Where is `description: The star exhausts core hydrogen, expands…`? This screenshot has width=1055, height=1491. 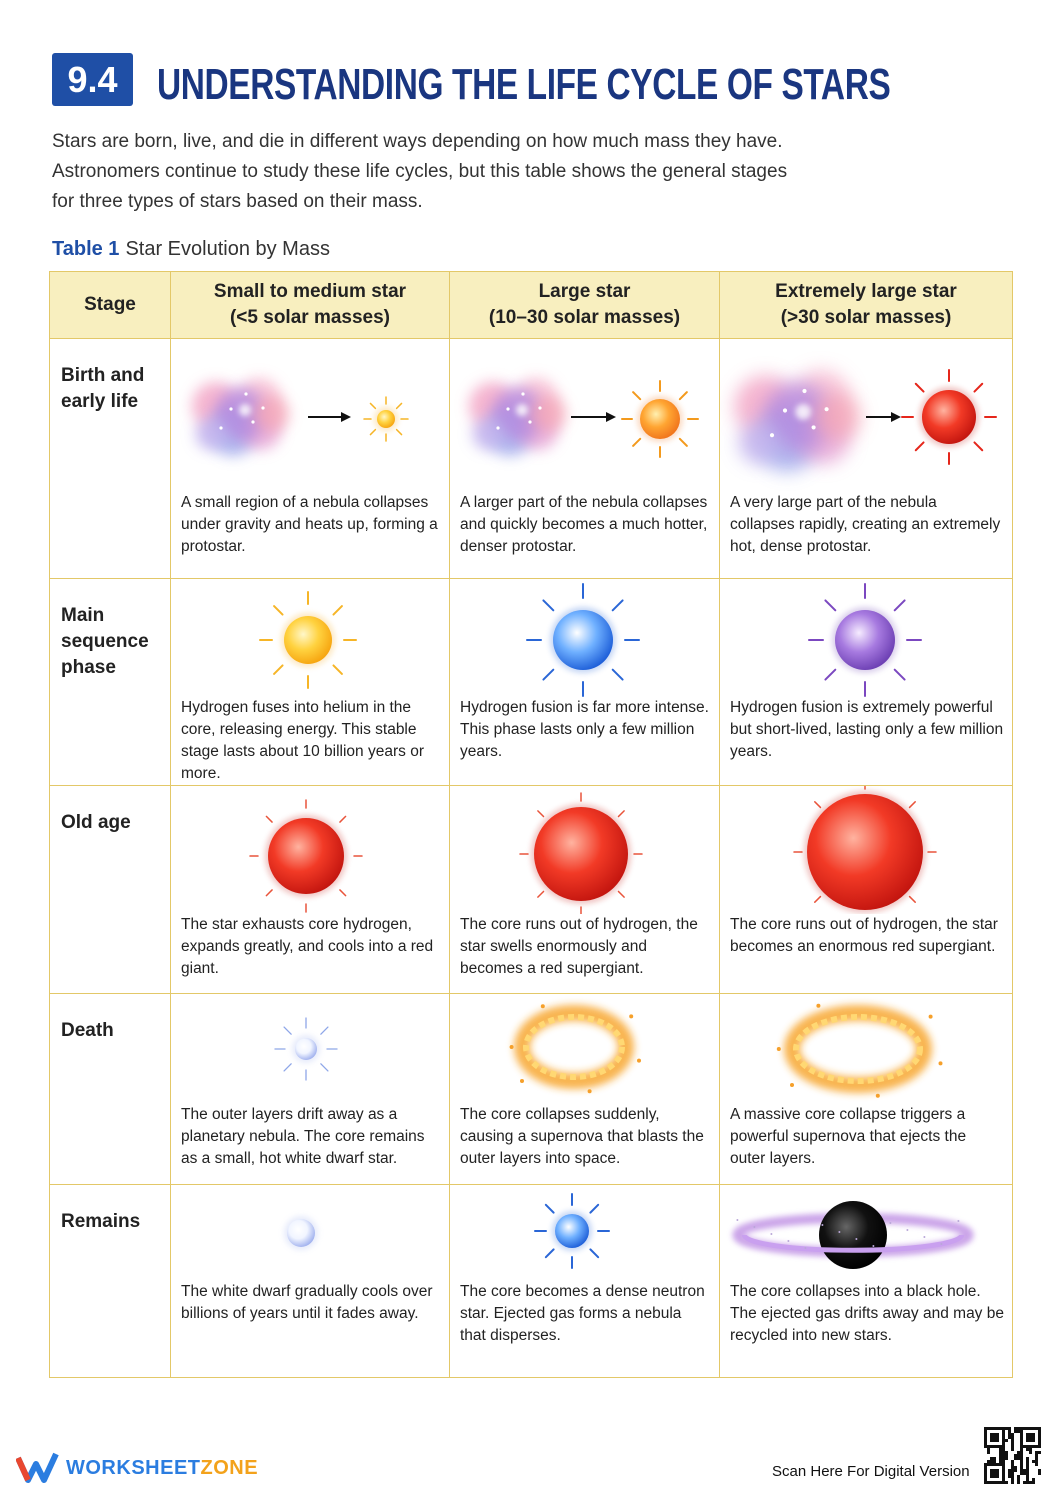 description: The star exhausts core hydrogen, expands… is located at coordinates (307, 946).